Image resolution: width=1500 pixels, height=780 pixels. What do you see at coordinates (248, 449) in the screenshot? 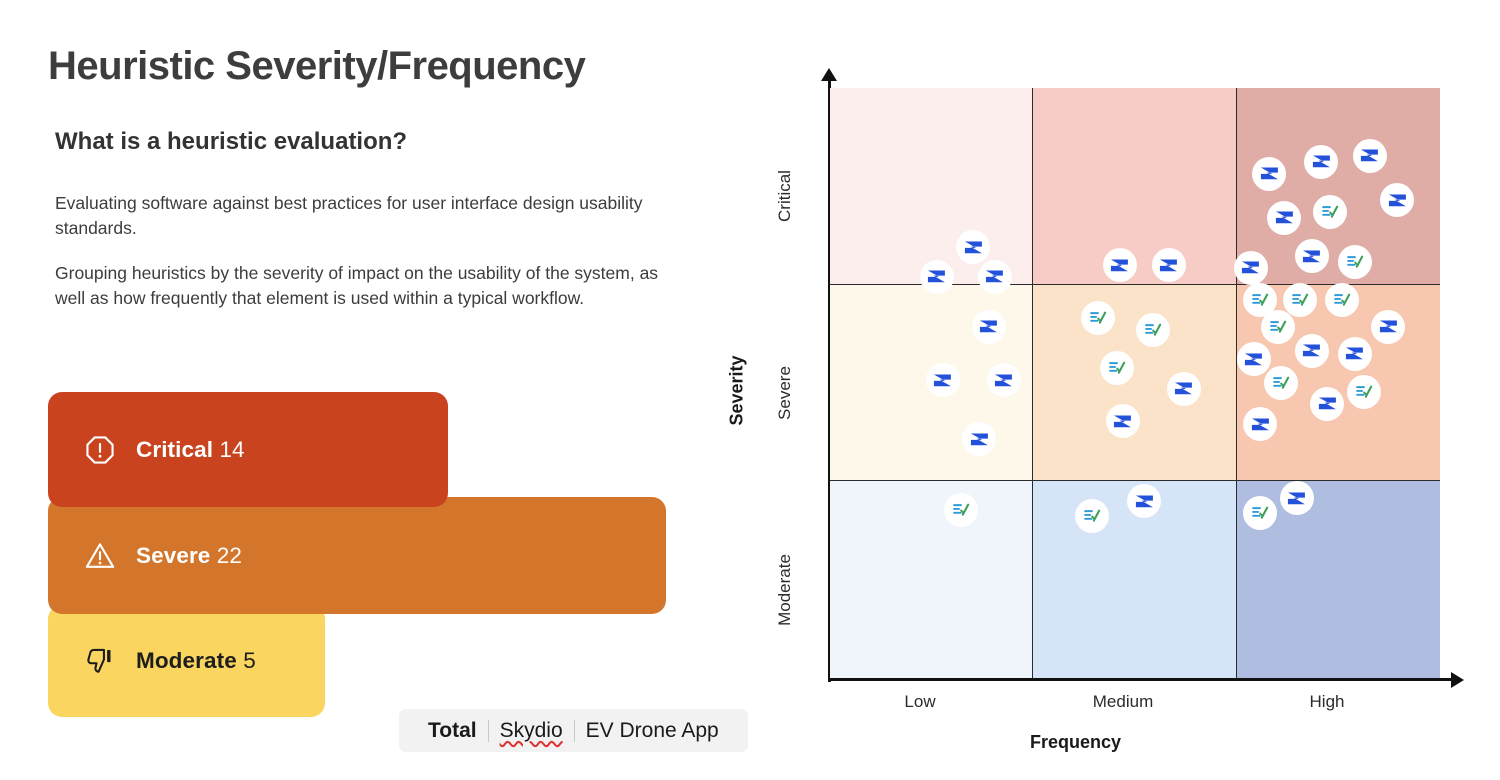
I see `severity-bar-critical: Critical 14` at bounding box center [248, 449].